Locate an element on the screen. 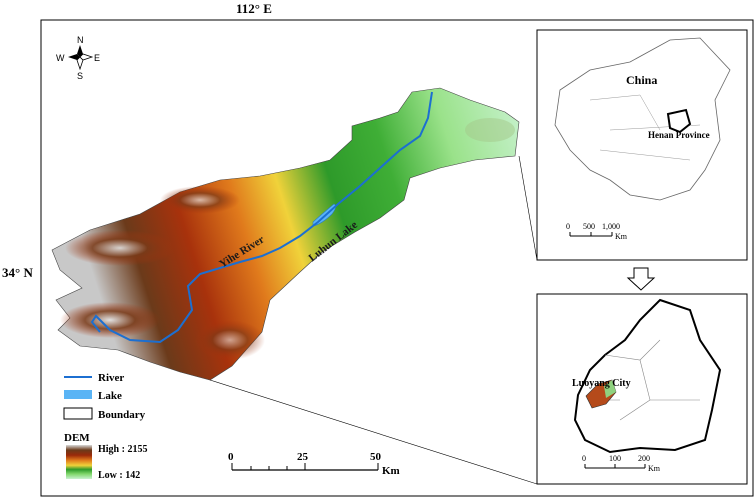 Image resolution: width=754 pixels, height=499 pixels. henan-scale-unit: Km is located at coordinates (654, 468).